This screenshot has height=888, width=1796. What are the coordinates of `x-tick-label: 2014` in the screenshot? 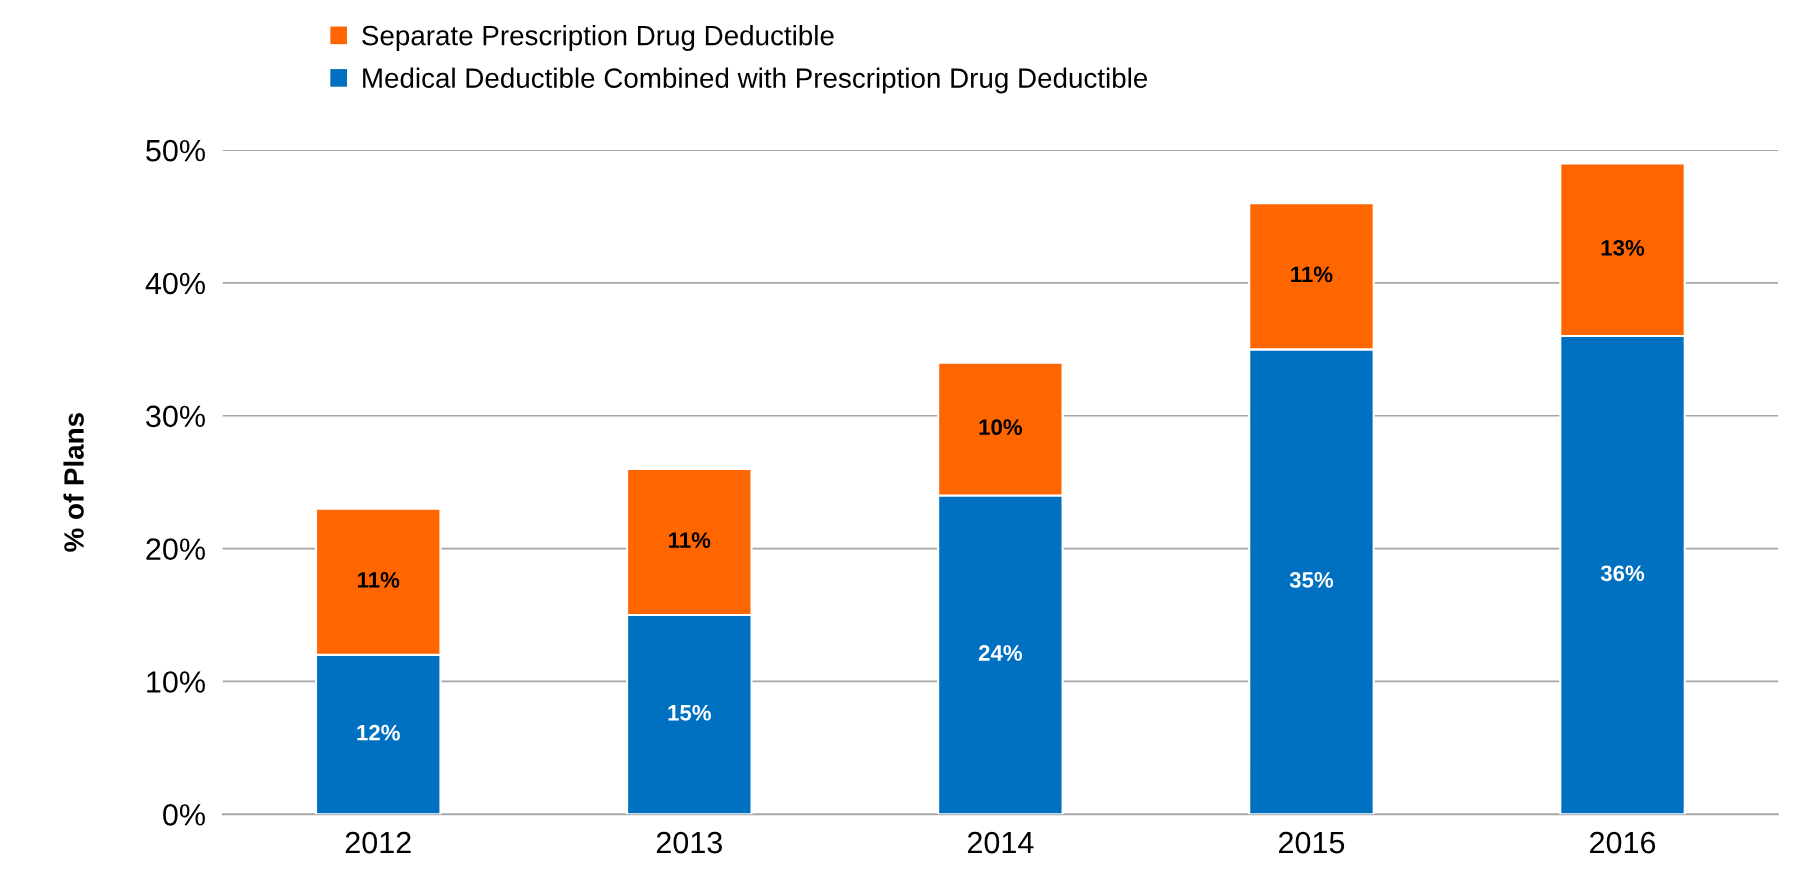 It's located at (1000, 842).